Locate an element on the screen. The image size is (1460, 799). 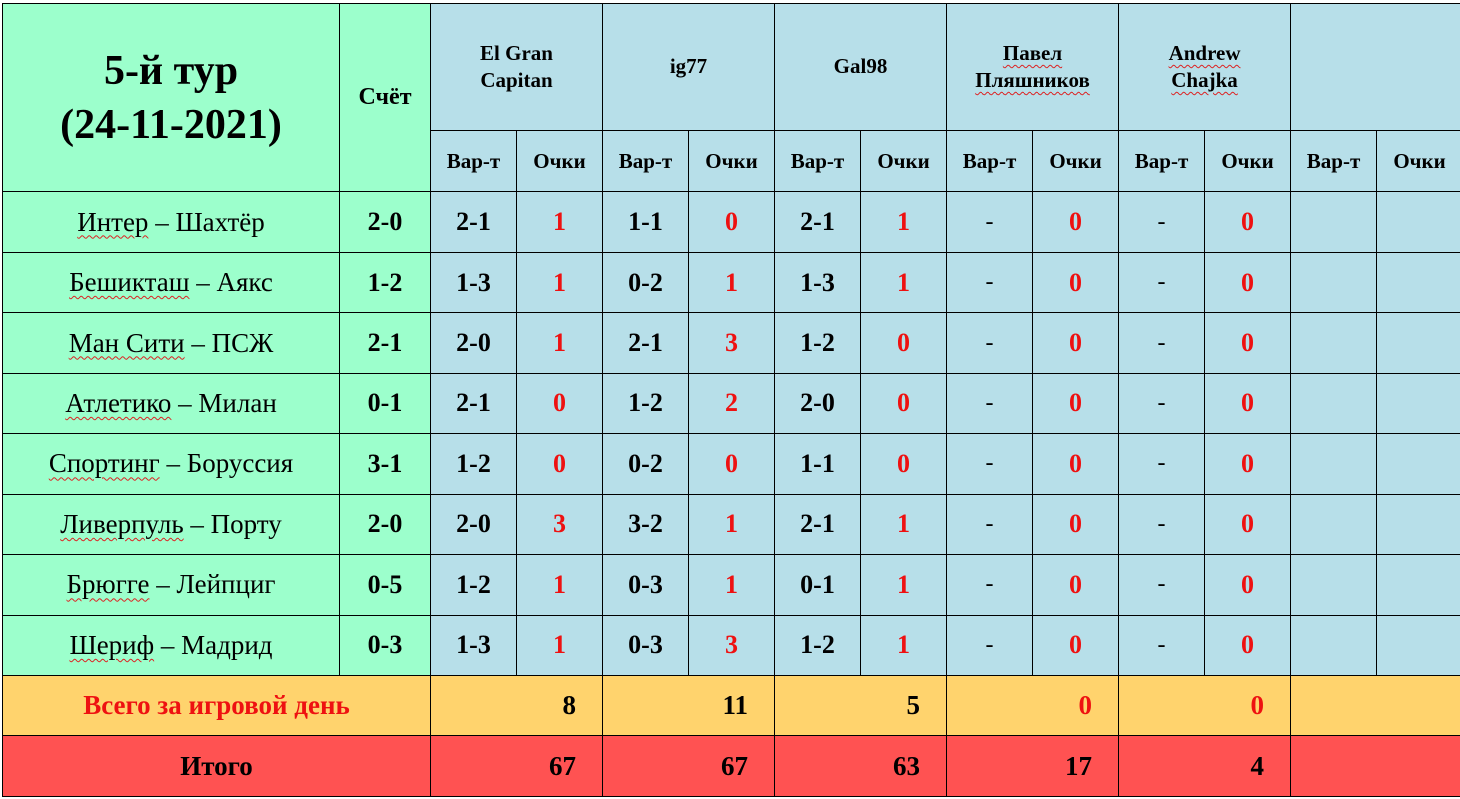
match-row: Спортинг – Боруссия 3-1 1-2 0 0-2 0 1-1 0-0-0 is located at coordinates (731, 464).